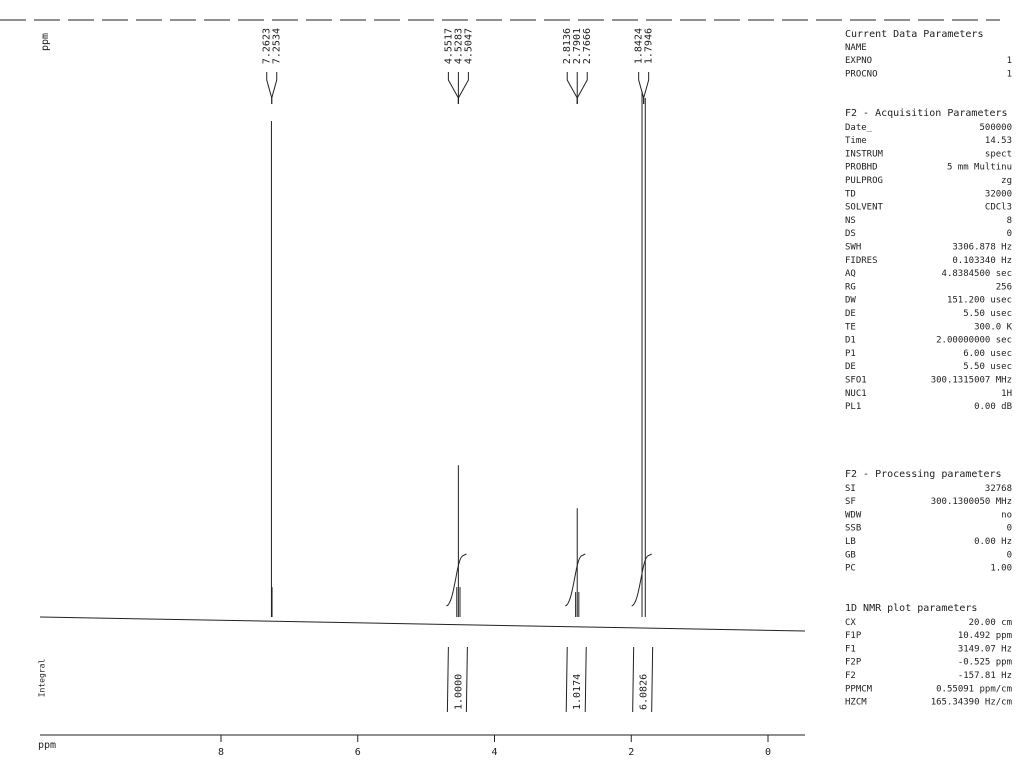 This screenshot has height=772, width=1024. Describe the element at coordinates (982, 261) in the screenshot. I see `param-value: 0.103340 Hz` at that location.